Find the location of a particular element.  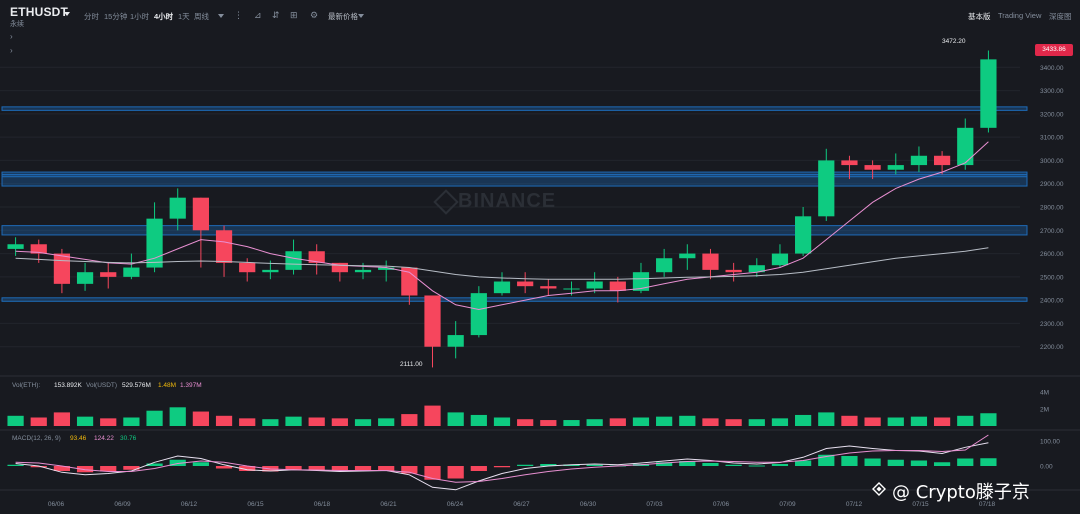

binance-logo-icon is located at coordinates (879, 489).